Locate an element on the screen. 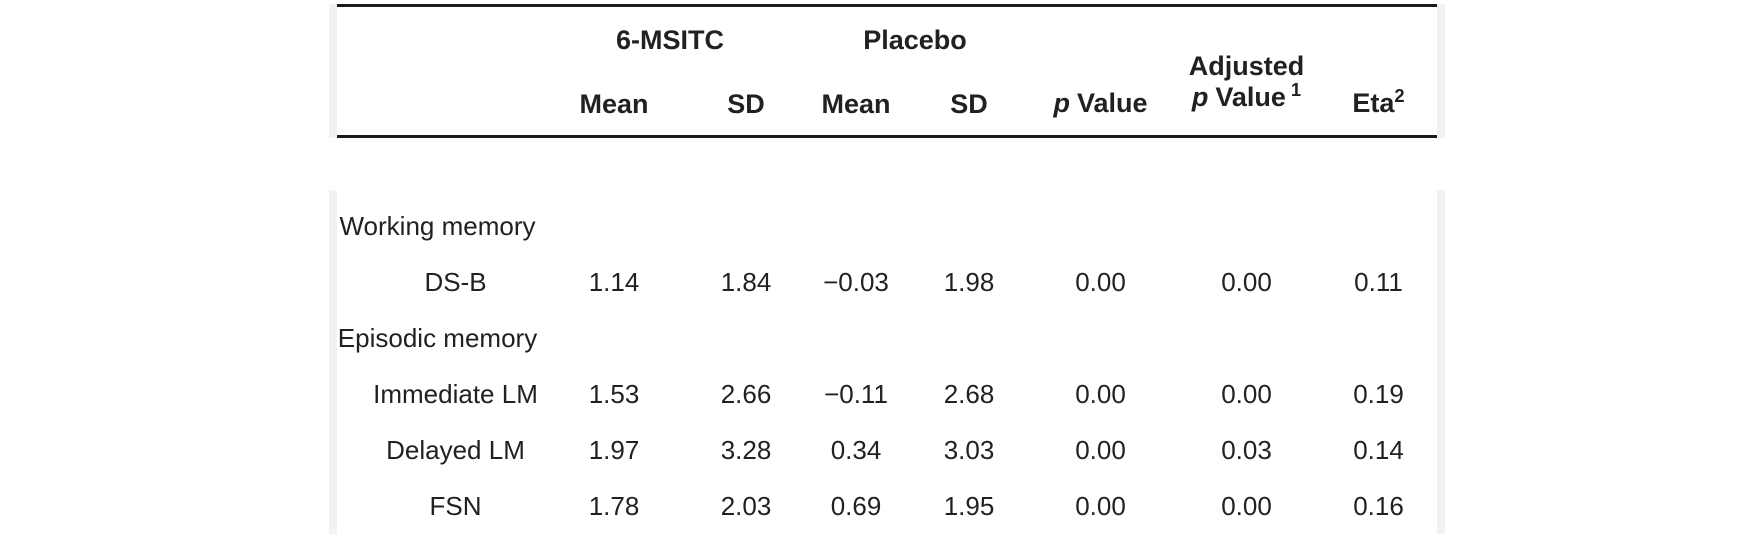  cell-sd-6msitc: 2.03 is located at coordinates (746, 505).